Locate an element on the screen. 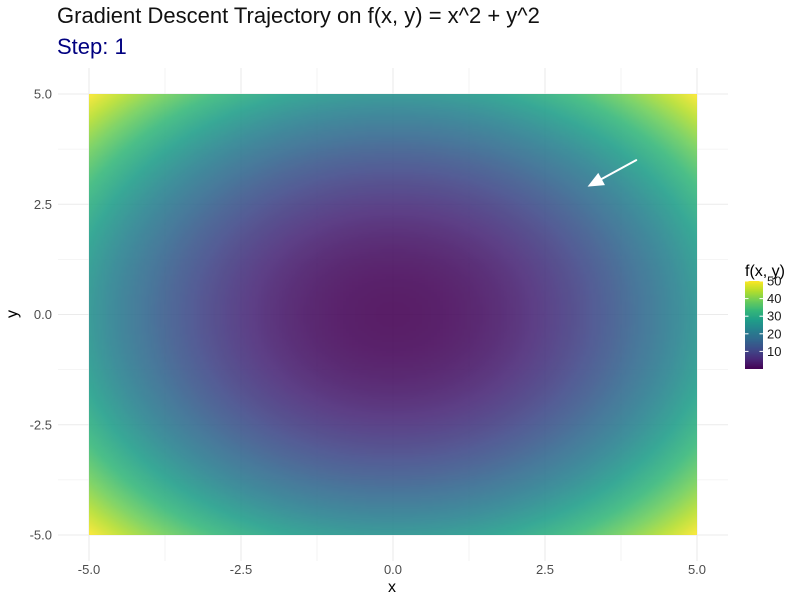 This screenshot has width=800, height=600. trajectory-arrows is located at coordinates (612, 173).